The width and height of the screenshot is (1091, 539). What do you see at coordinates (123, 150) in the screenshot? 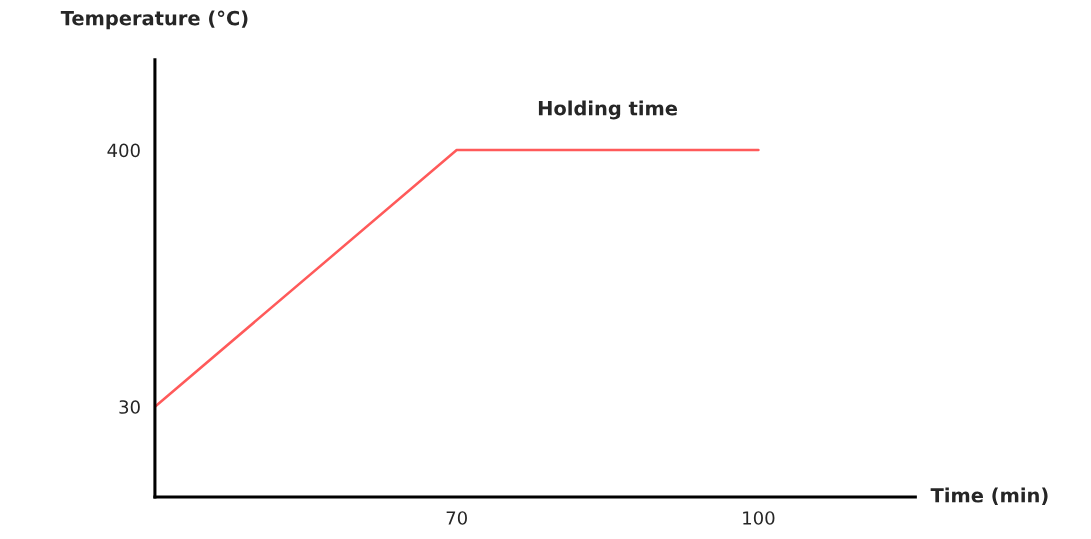
I see `y-tick-label: 400` at bounding box center [123, 150].